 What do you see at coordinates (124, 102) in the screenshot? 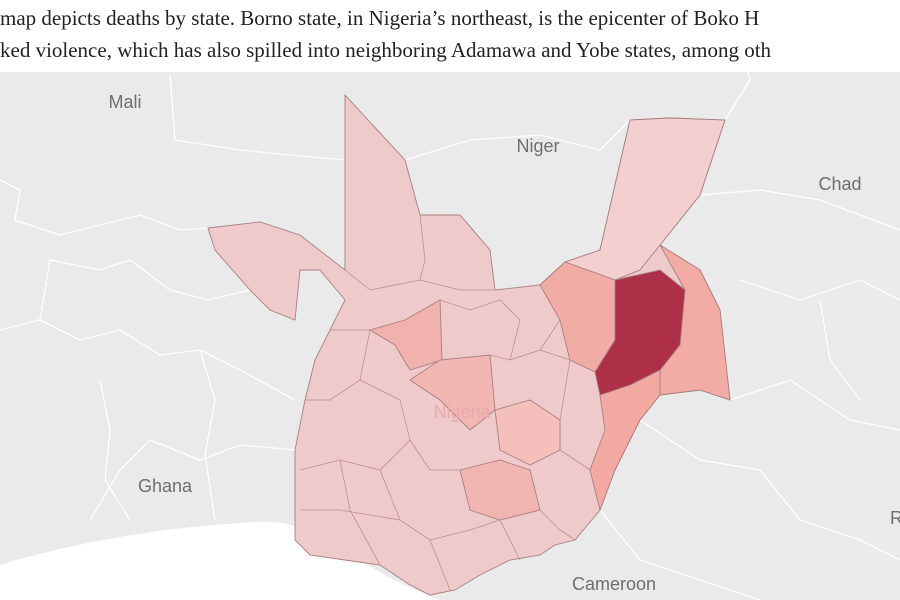
I see `country-label: Mali` at bounding box center [124, 102].